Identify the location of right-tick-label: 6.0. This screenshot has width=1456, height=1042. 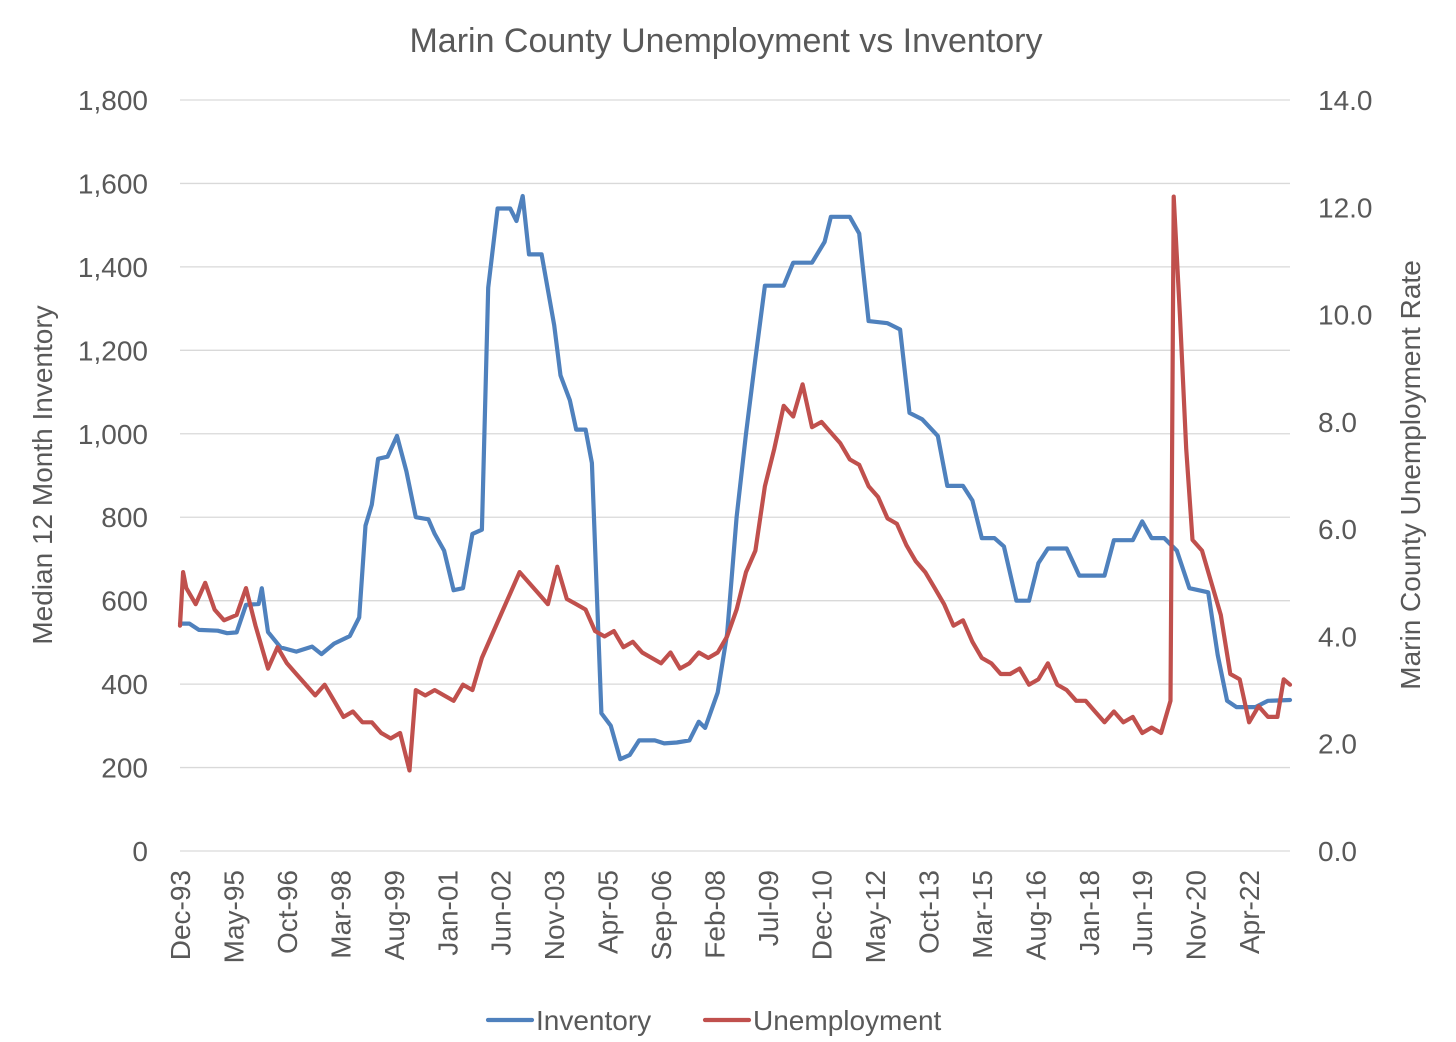
(1337, 529).